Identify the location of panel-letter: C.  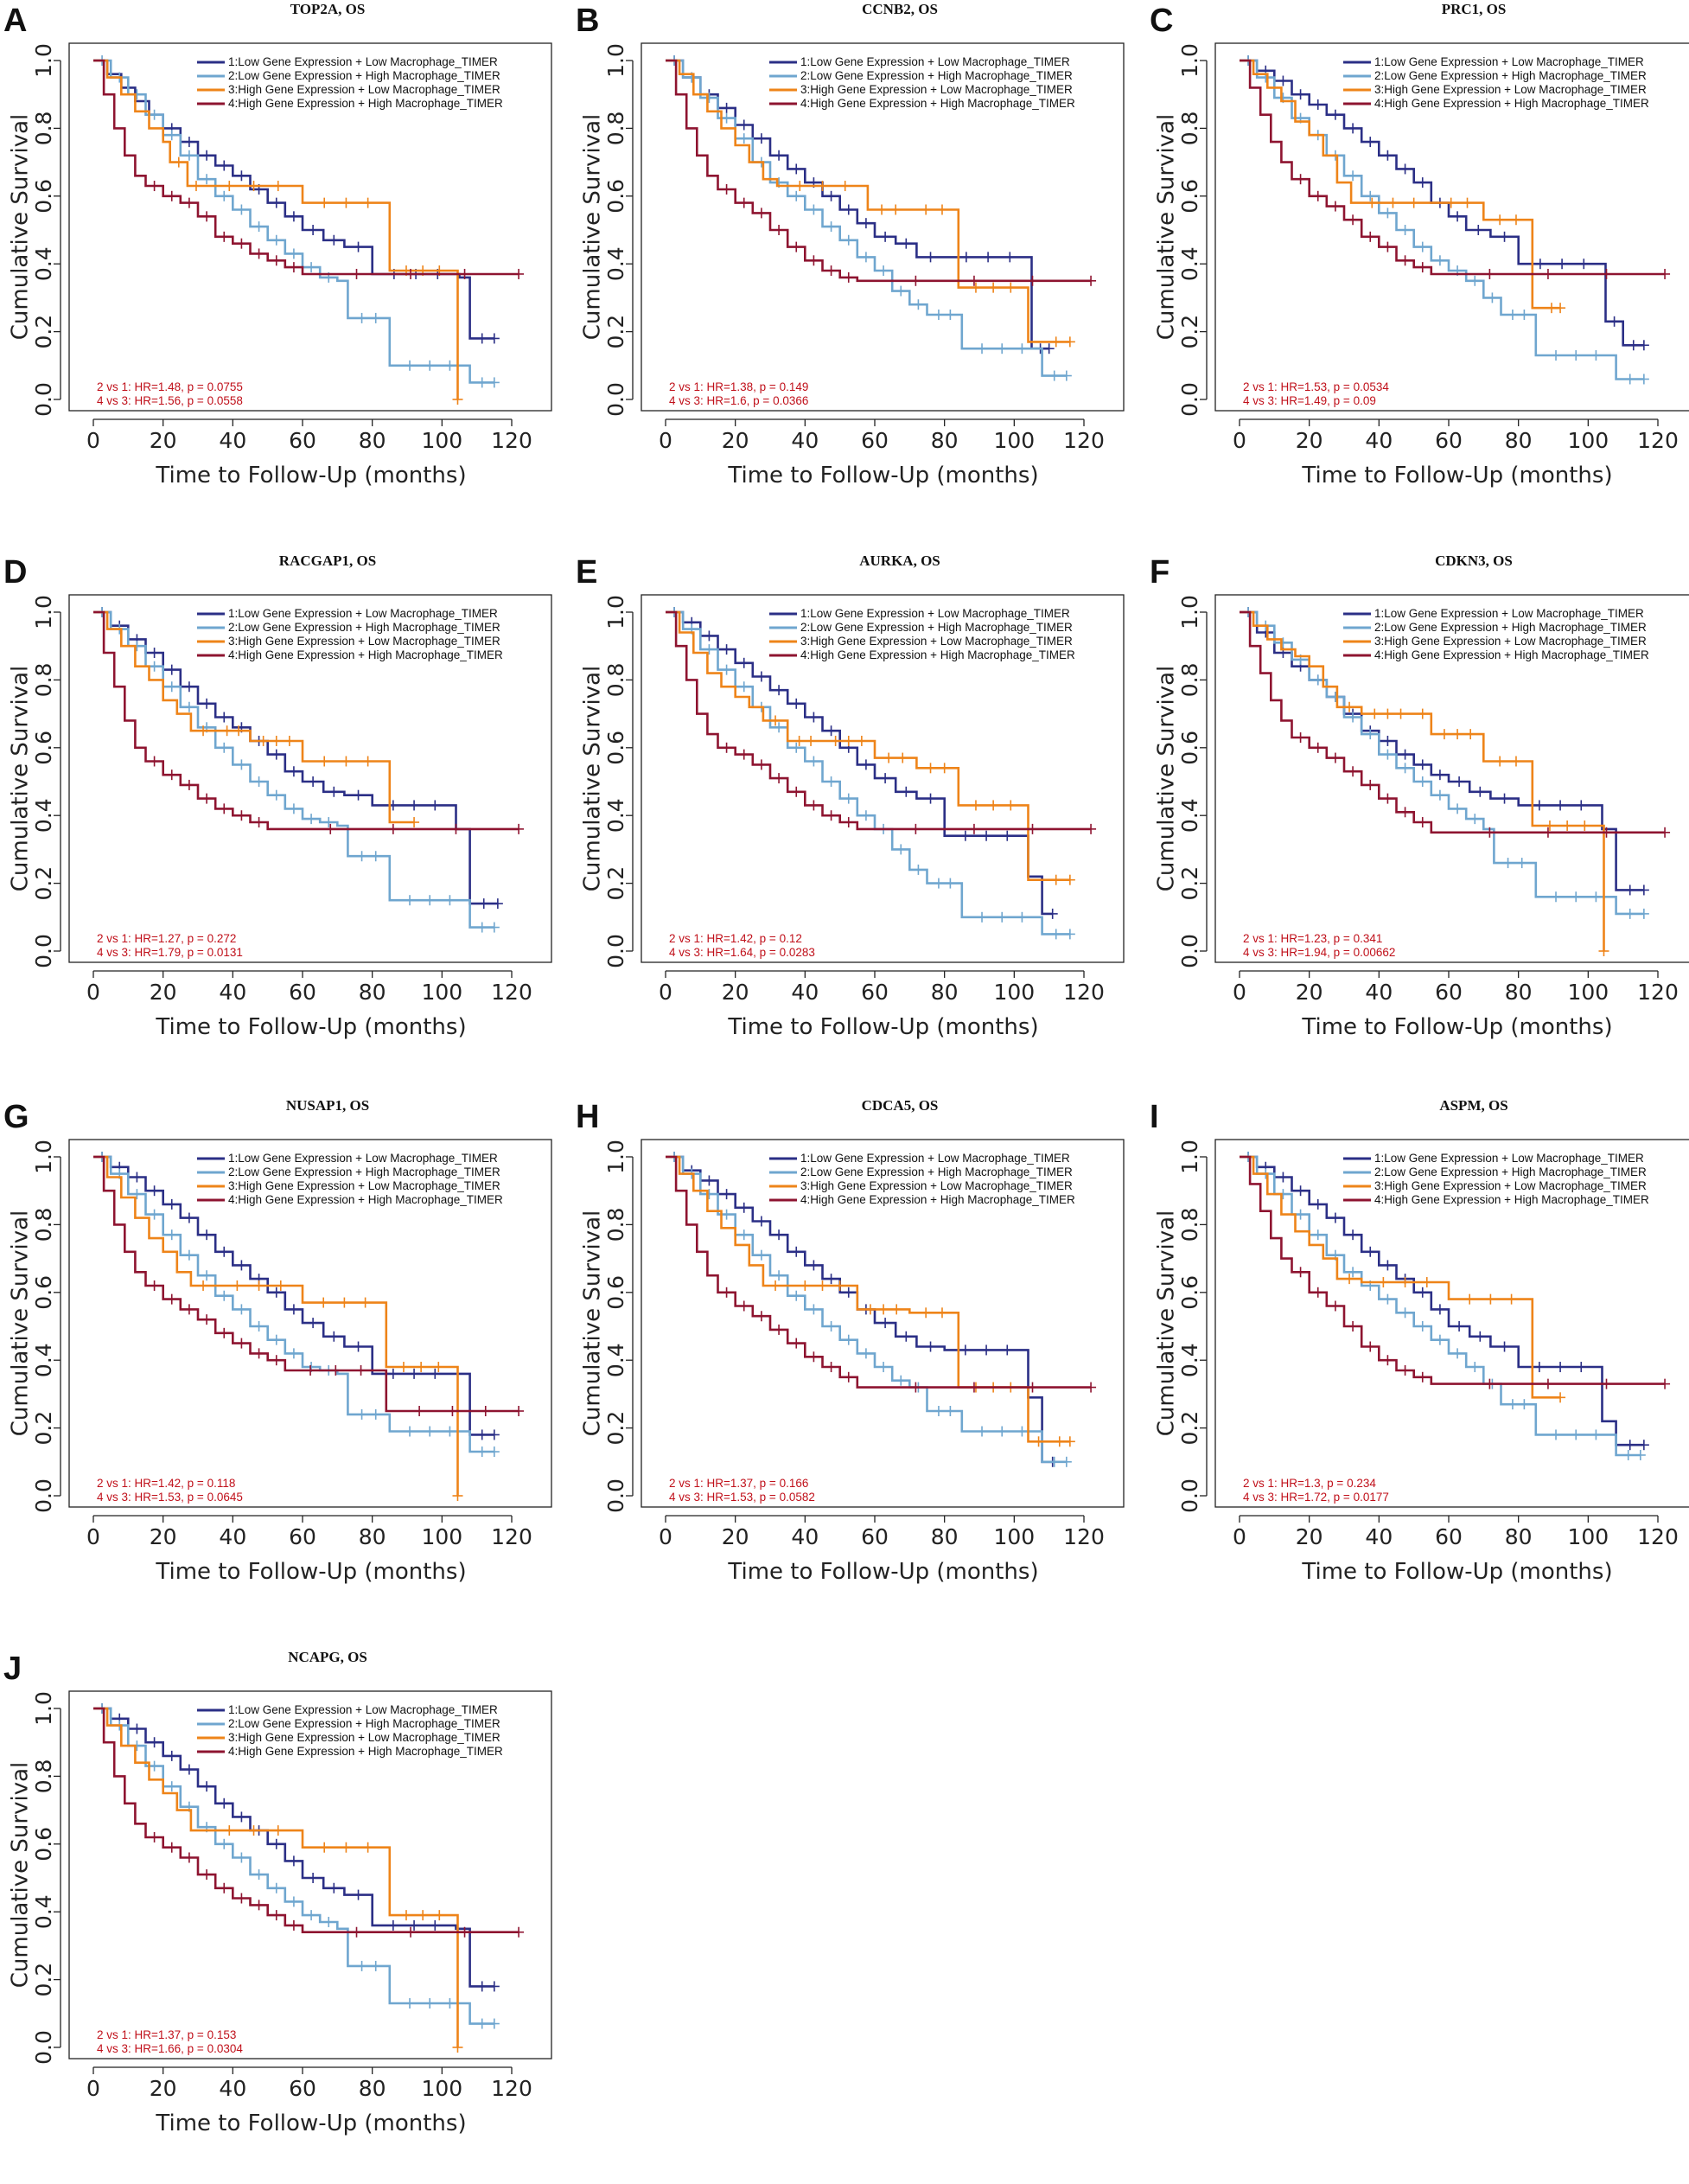
(1161, 21).